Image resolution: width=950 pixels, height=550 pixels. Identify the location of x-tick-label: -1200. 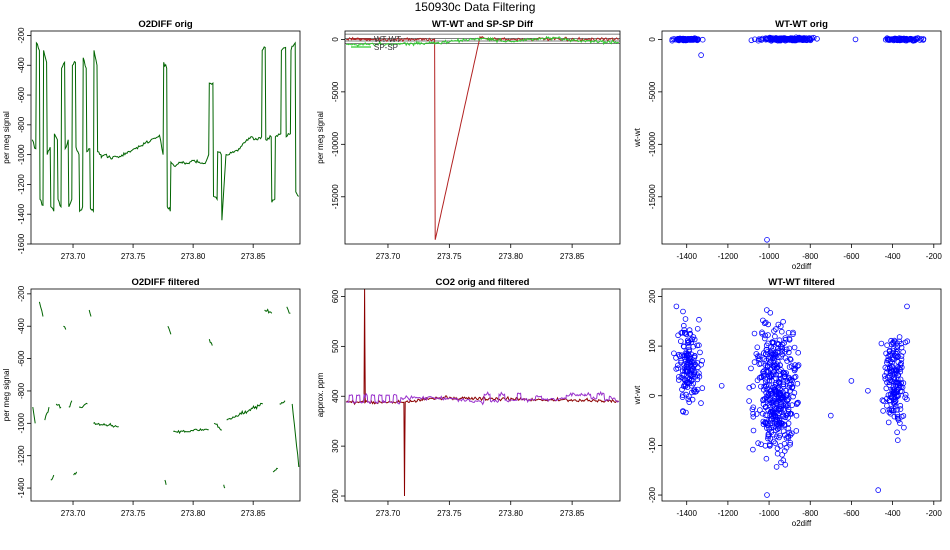
(728, 513).